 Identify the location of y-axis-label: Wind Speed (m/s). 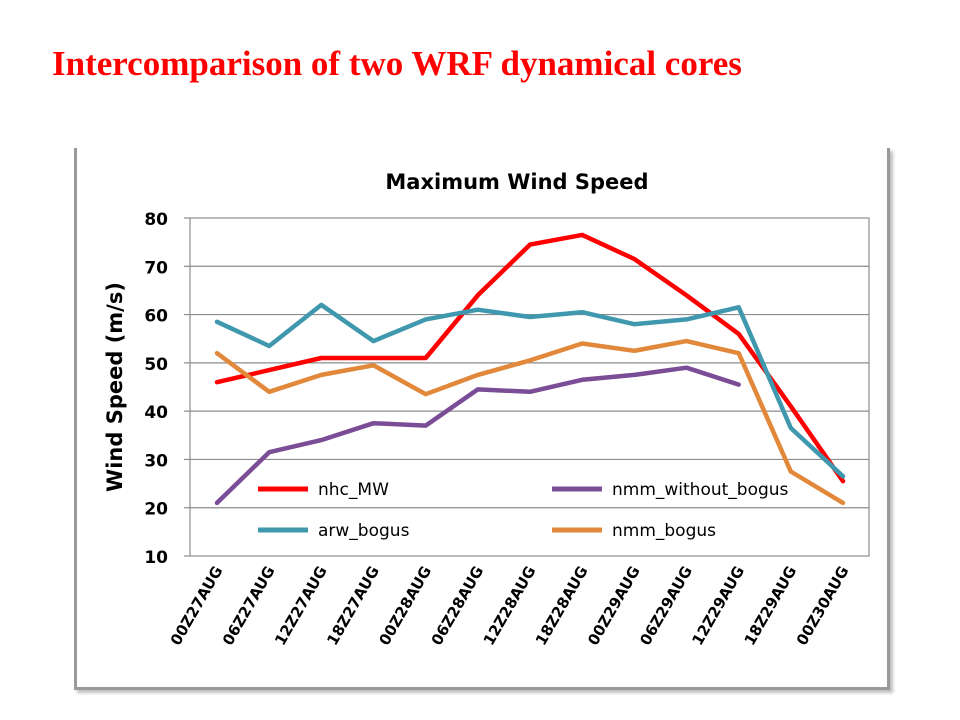
(115, 387).